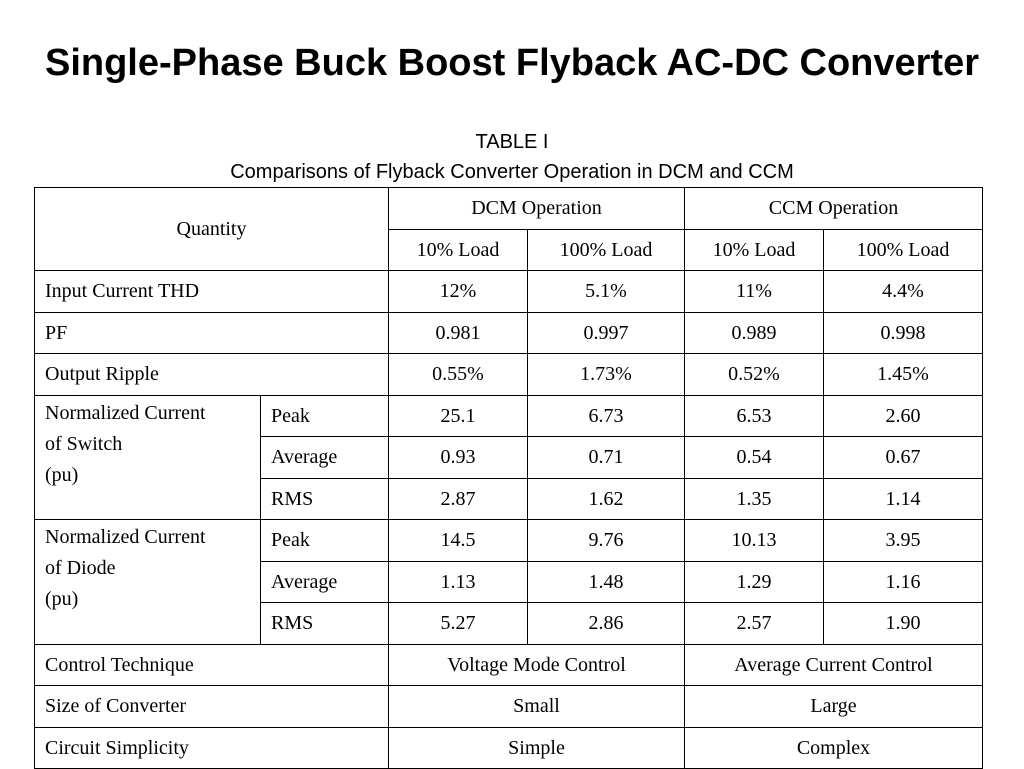 Image resolution: width=1024 pixels, height=769 pixels. Describe the element at coordinates (458, 457) in the screenshot. I see `table-cell: 0.93` at that location.